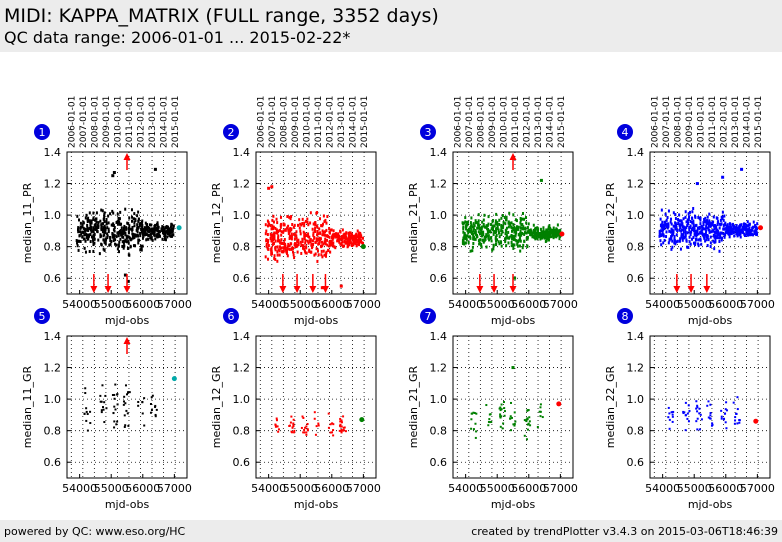 The height and width of the screenshot is (542, 782). Describe the element at coordinates (272, 187) in the screenshot. I see `outlier-point` at that location.